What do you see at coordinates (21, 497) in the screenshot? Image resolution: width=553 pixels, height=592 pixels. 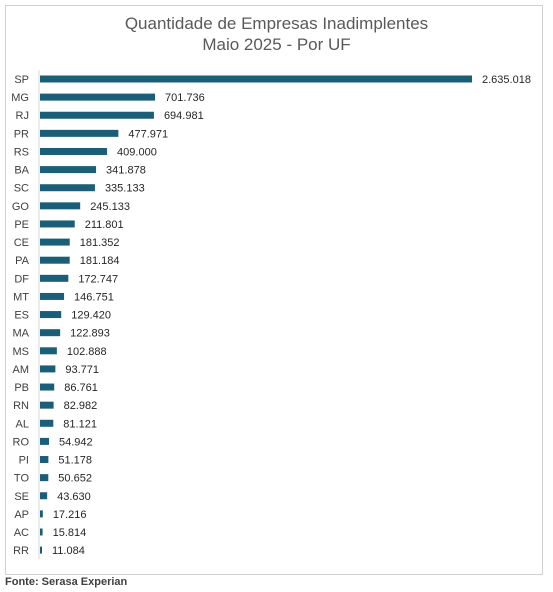 I see `category-label: SE` at bounding box center [21, 497].